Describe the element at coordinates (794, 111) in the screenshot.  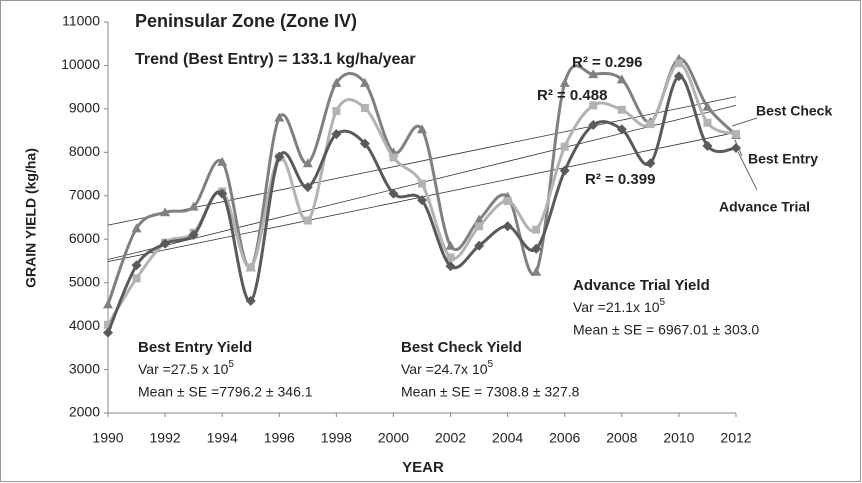
I see `legend-label: Best Check` at that location.